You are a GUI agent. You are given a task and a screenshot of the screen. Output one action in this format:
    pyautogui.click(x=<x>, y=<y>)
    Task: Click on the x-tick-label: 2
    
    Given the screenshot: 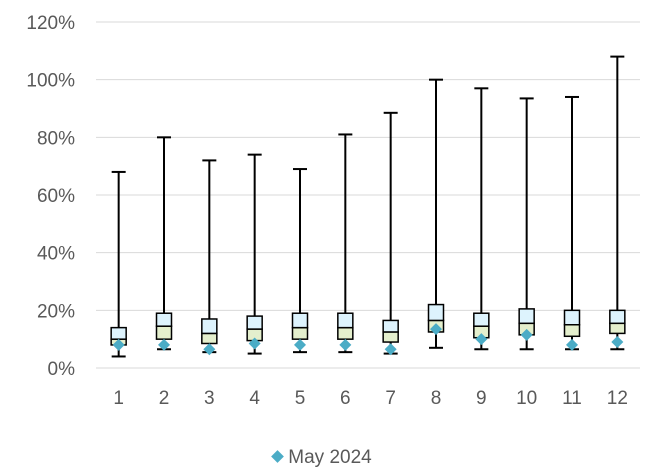 What is the action you would take?
    pyautogui.click(x=164, y=398)
    